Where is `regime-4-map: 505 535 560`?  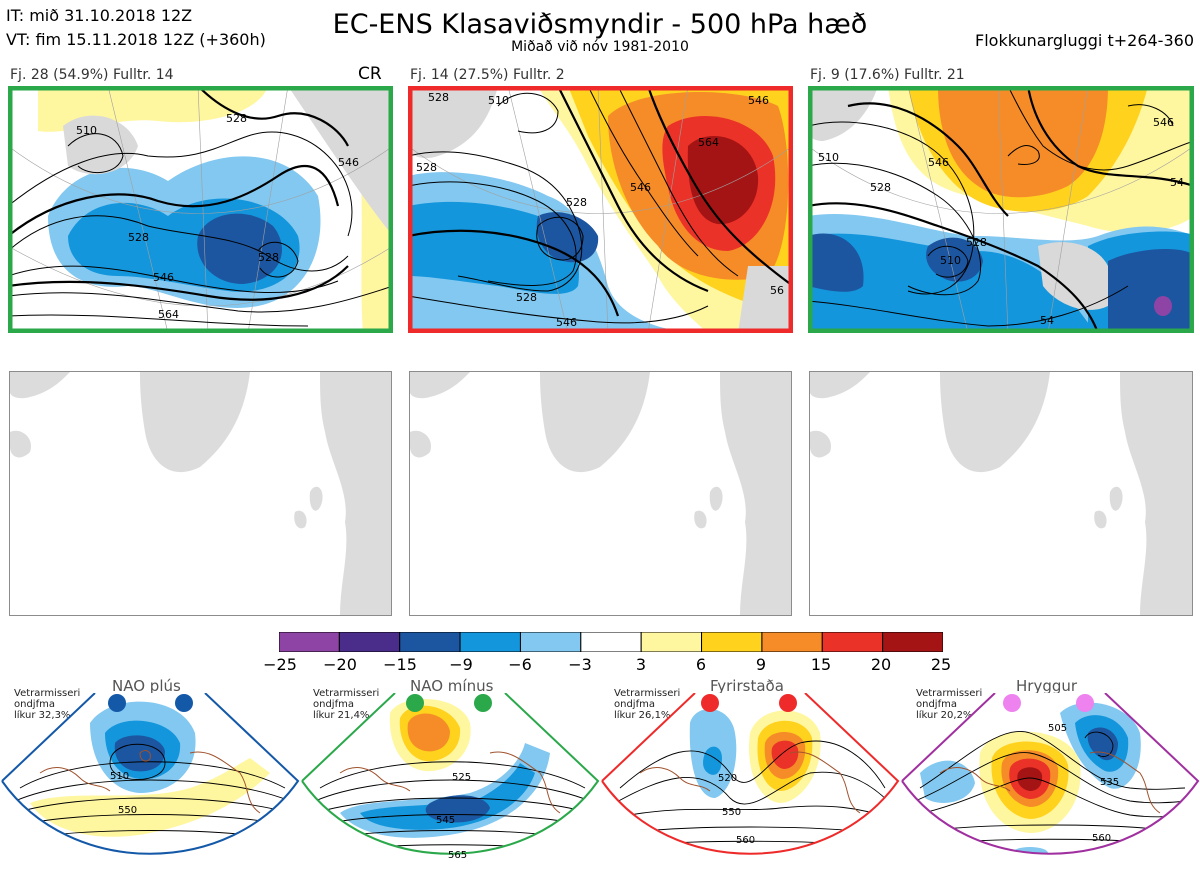 regime-4-map: 505 535 560 is located at coordinates (1050, 781).